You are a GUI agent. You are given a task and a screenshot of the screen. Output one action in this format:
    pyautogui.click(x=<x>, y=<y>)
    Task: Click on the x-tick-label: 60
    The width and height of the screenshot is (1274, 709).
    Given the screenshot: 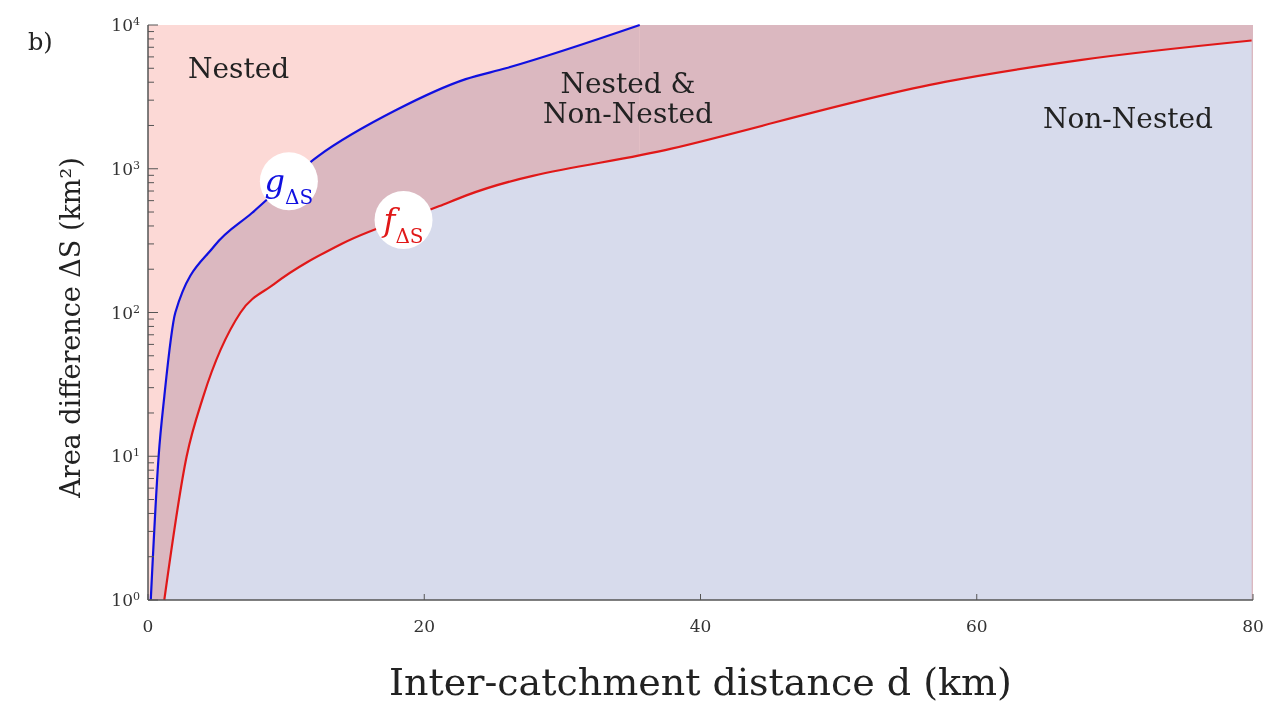 What is the action you would take?
    pyautogui.click(x=976, y=626)
    